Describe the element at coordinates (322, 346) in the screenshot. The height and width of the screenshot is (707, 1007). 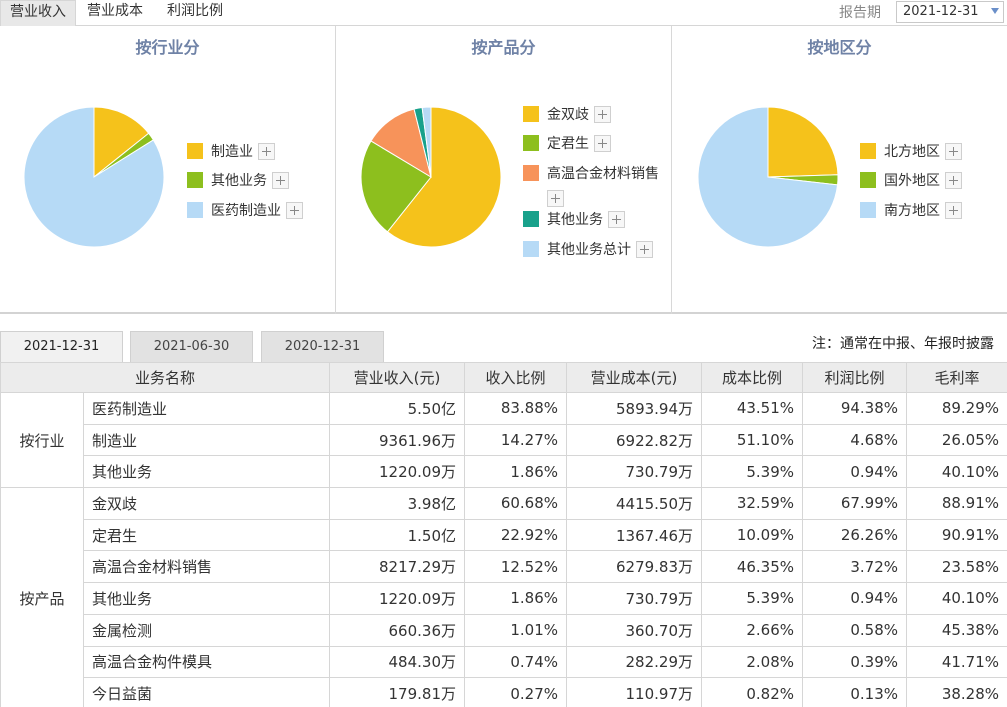
I see `date-tab-2020-12-31: 2020-12-31` at that location.